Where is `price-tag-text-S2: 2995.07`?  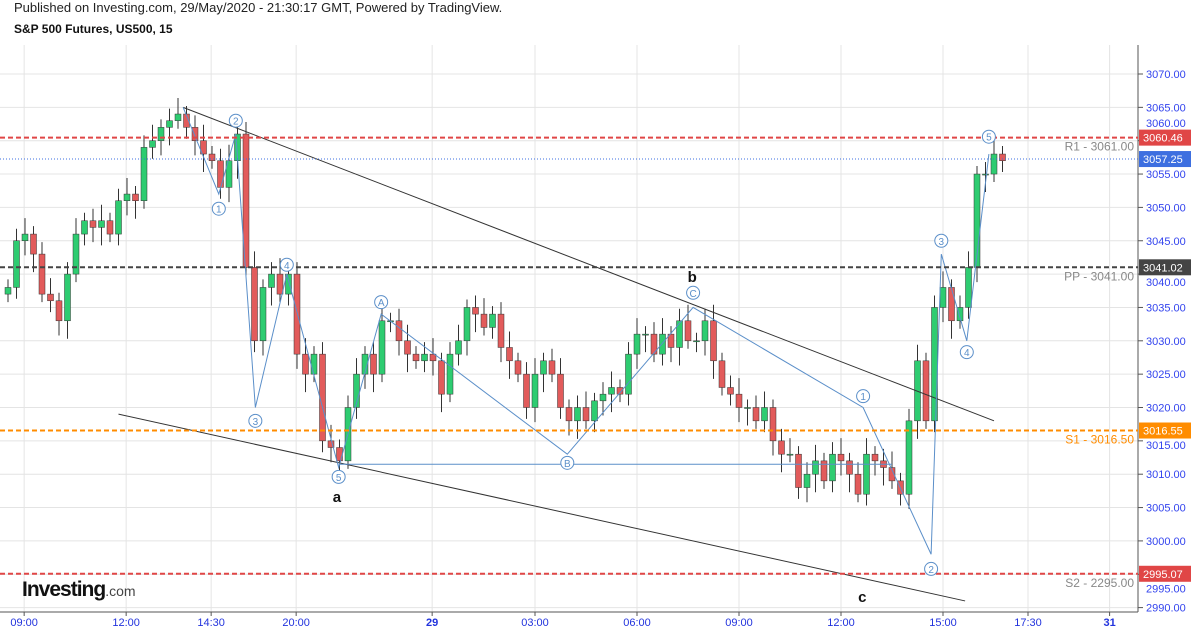 price-tag-text-S2: 2995.07 is located at coordinates (1163, 575).